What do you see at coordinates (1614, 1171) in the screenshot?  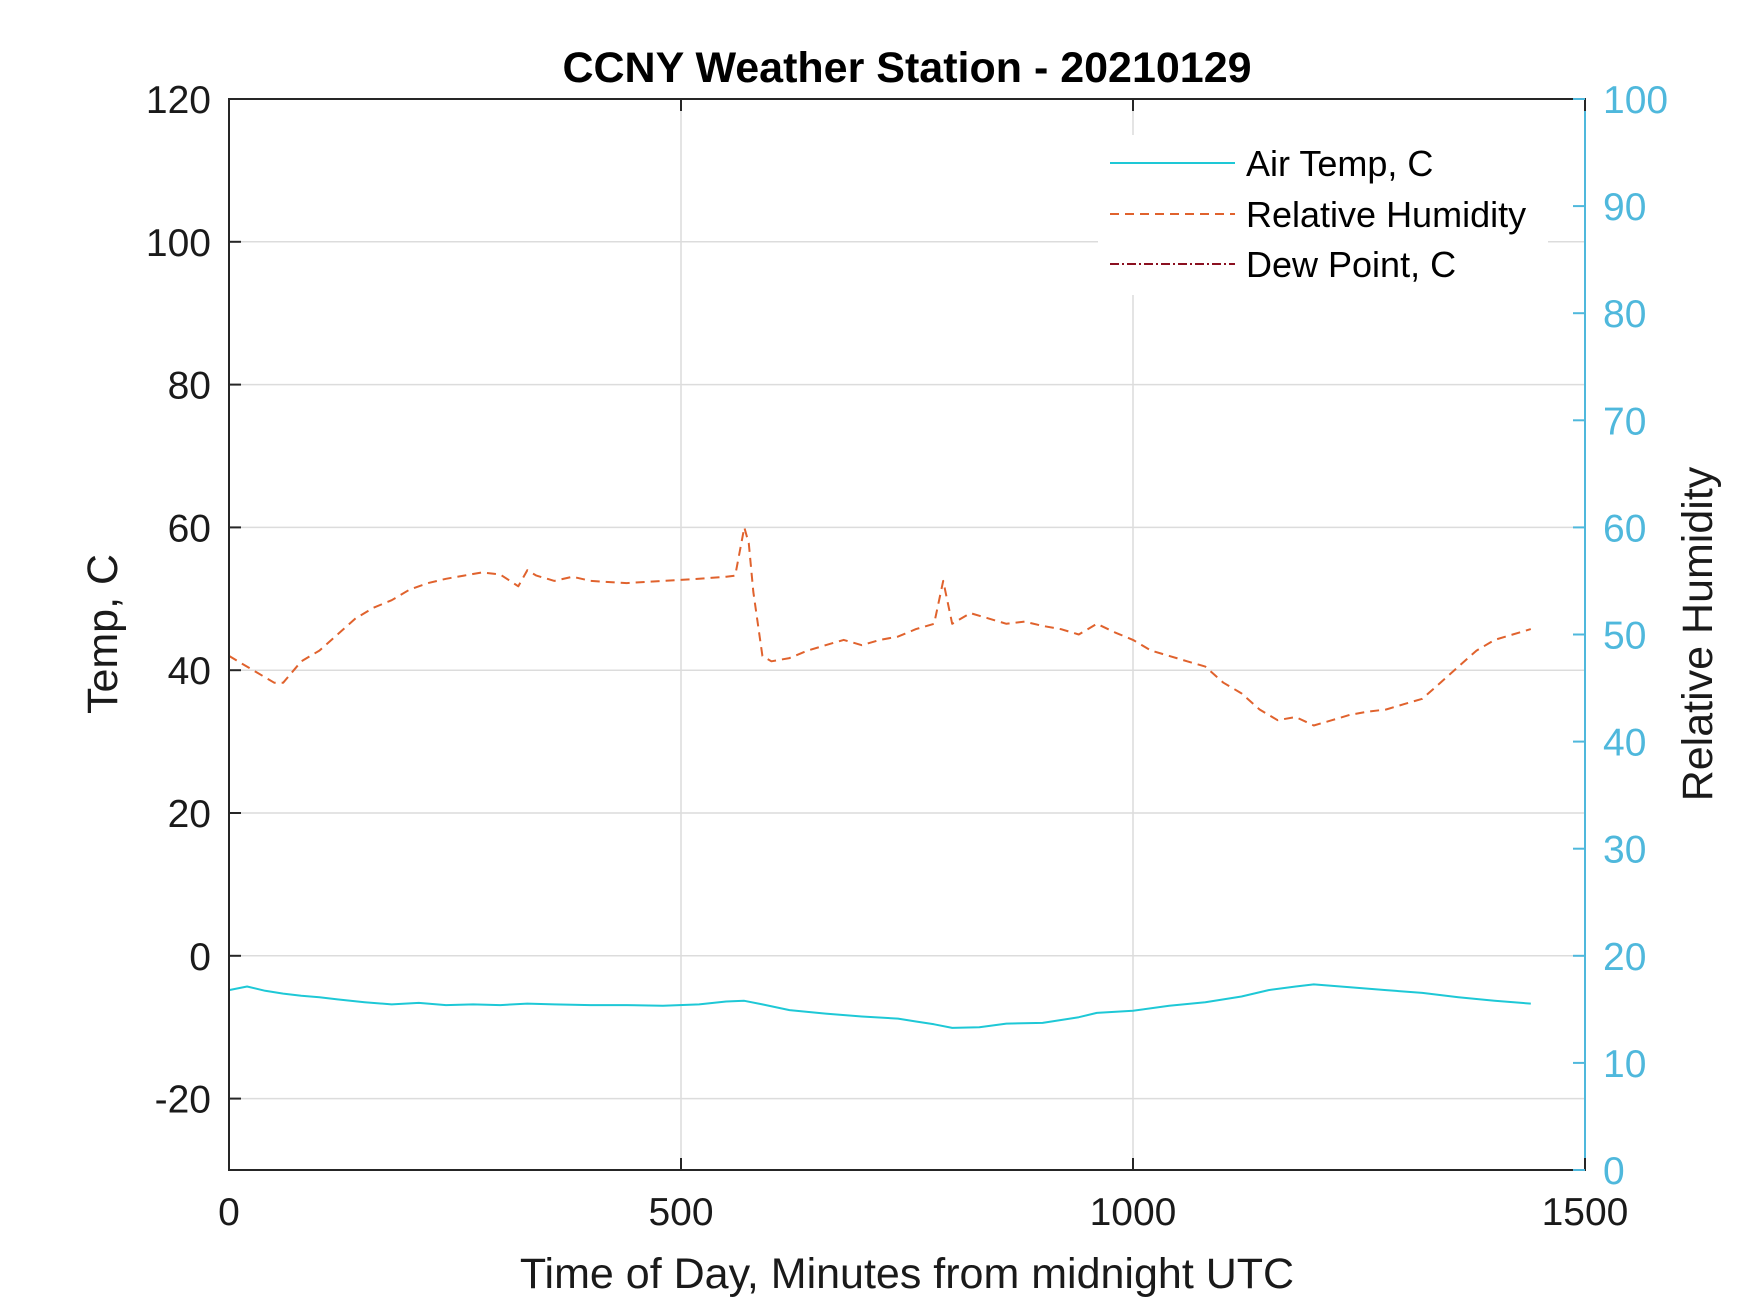 I see `y-tick-label-right: 0` at bounding box center [1614, 1171].